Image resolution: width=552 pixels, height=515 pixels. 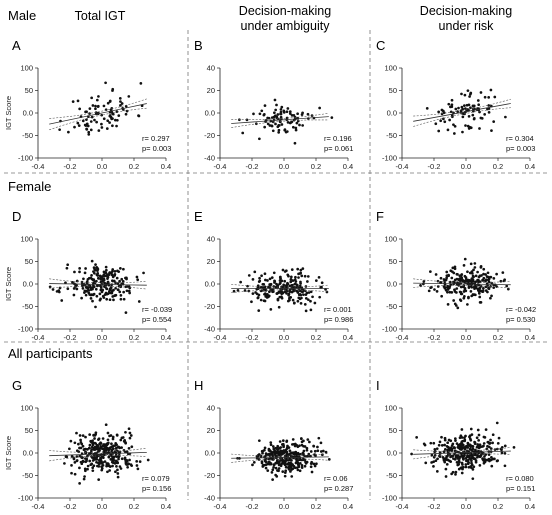 What do you see at coordinates (209, 475) in the screenshot?
I see `y-tick-label: -20` at bounding box center [209, 475].